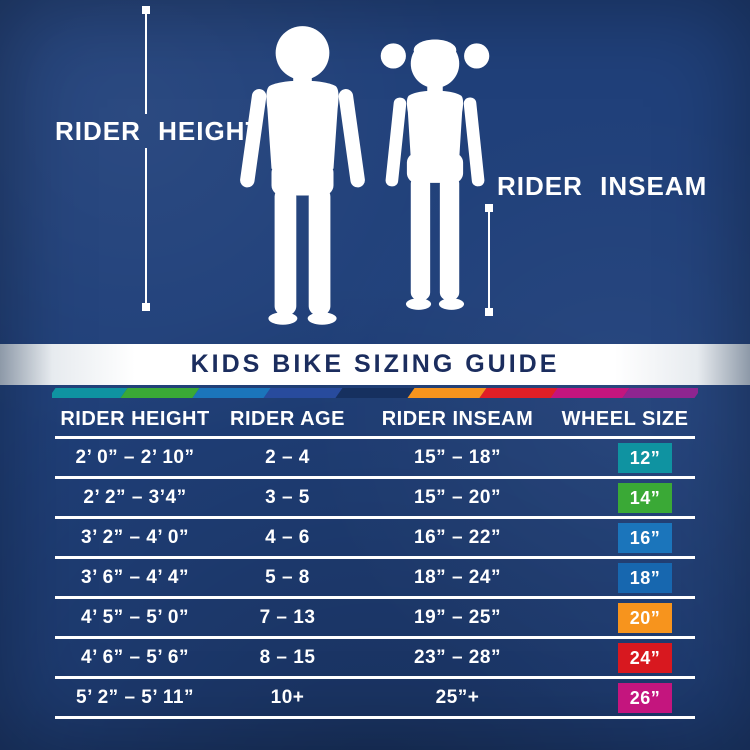 This screenshot has width=750, height=750. I want to click on col-header-rider-height: RIDER HEIGHT, so click(135, 418).